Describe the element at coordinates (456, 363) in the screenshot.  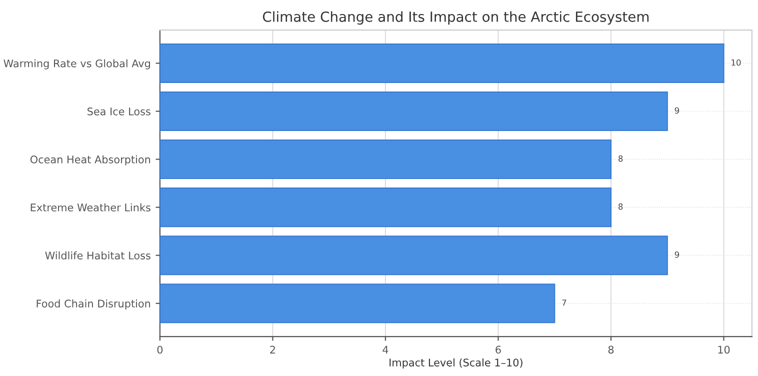
I see `x-axis-title: Impact Level (Scale 1–10)` at that location.